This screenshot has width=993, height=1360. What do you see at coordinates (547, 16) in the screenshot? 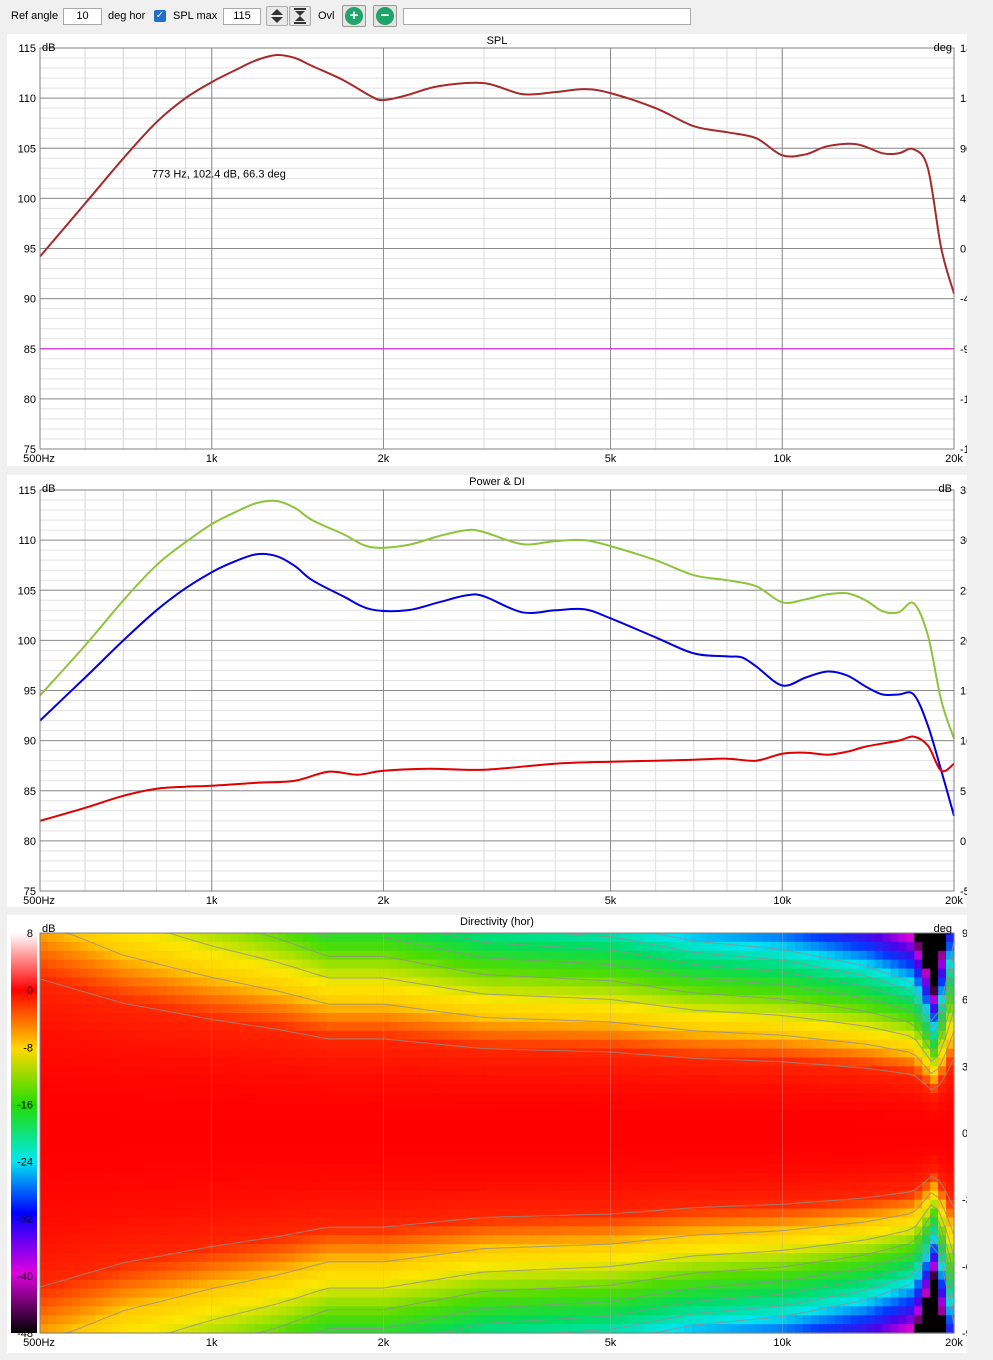
I see `text-field` at bounding box center [547, 16].